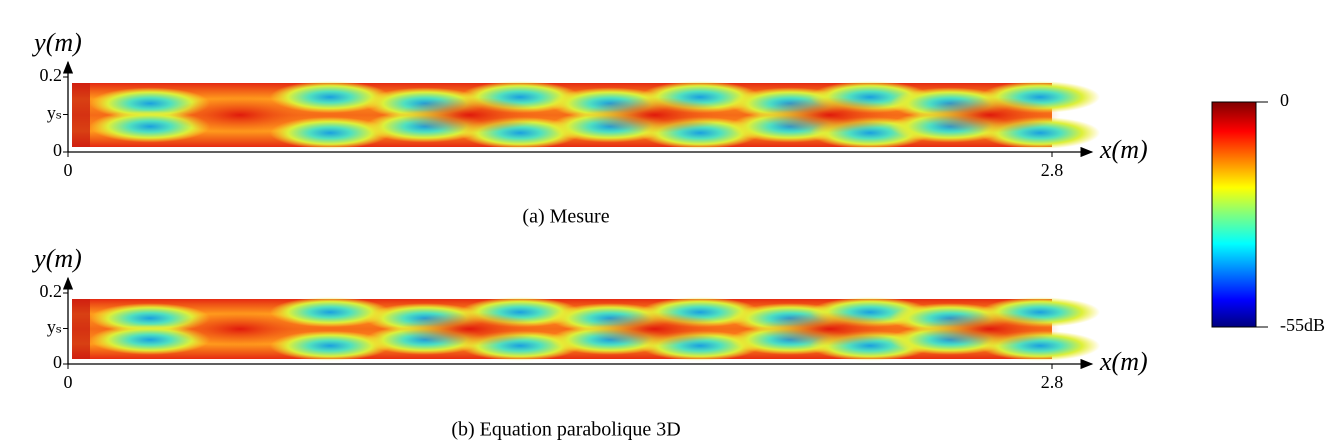 Image resolution: width=1344 pixels, height=443 pixels. What do you see at coordinates (1284, 100) in the screenshot?
I see `colorbar-tick-label: 0` at bounding box center [1284, 100].